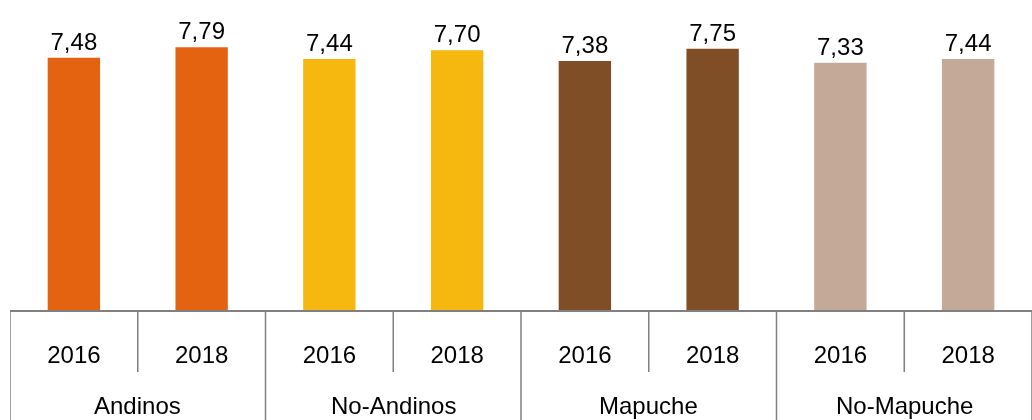 The width and height of the screenshot is (1032, 420). What do you see at coordinates (74, 41) in the screenshot?
I see `data-label: 7,48` at bounding box center [74, 41].